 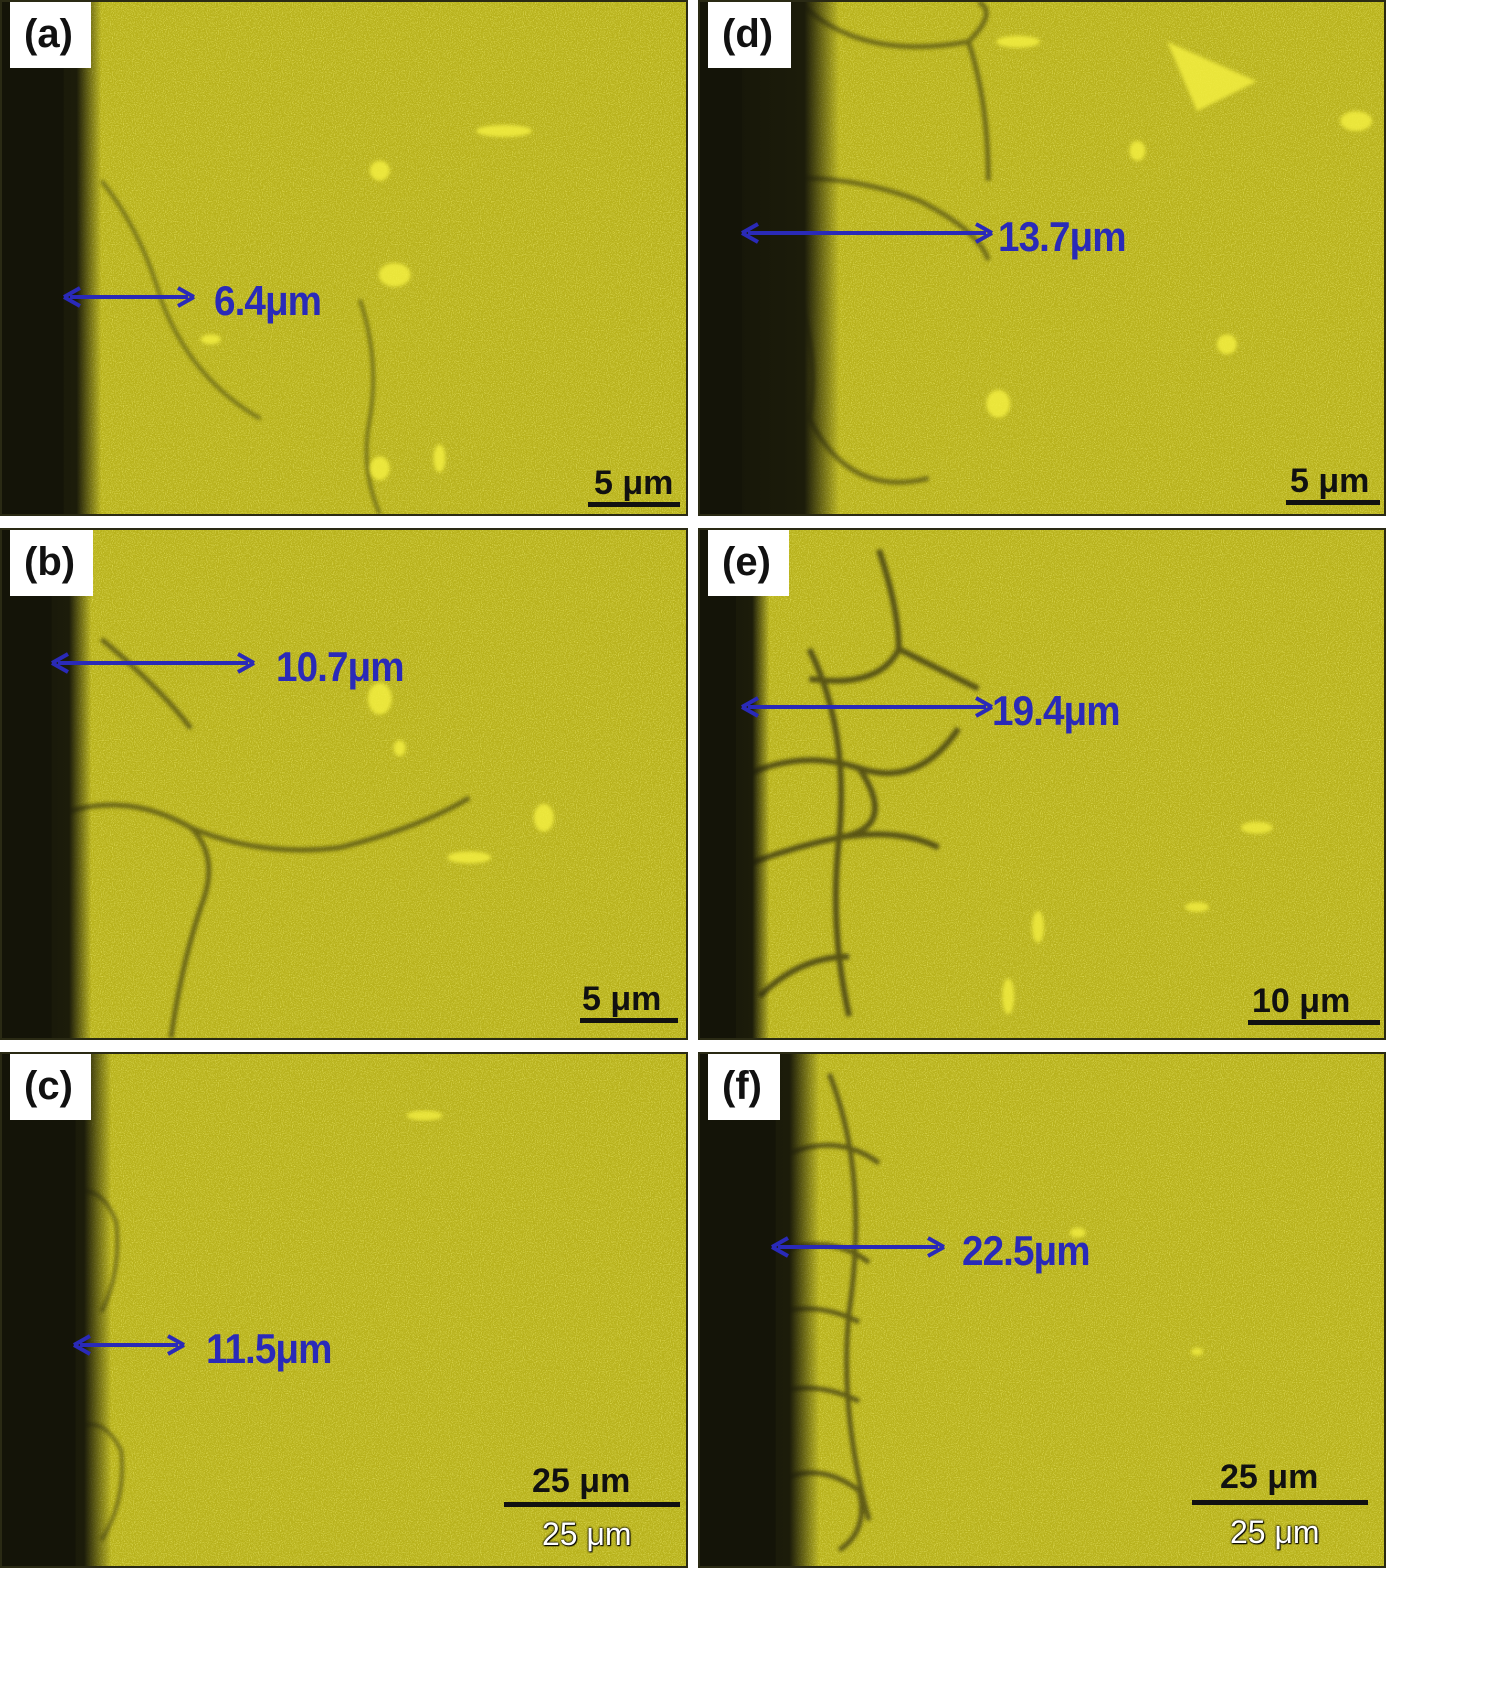 I want to click on panel-e: (e) 19.4μm 10 μm, so click(x=1042, y=784).